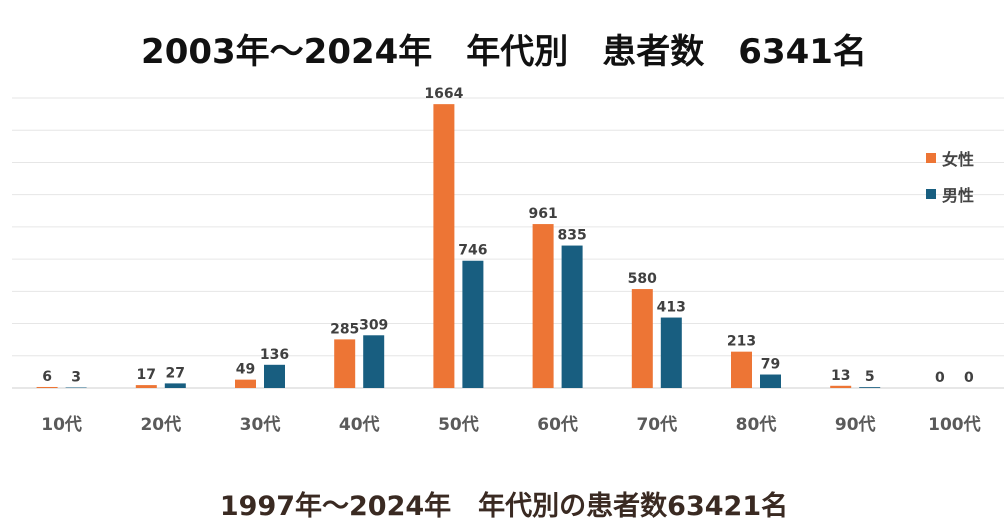 Image resolution: width=1008 pixels, height=530 pixels. What do you see at coordinates (958, 195) in the screenshot?
I see `legend-label-male: 男性` at bounding box center [958, 195].